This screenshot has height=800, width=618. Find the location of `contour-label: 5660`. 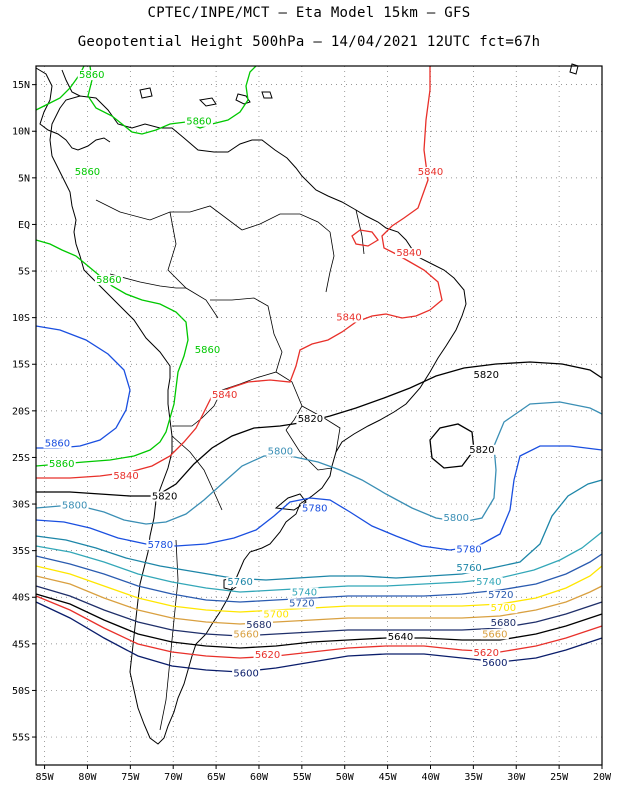

contour-label: 5660 is located at coordinates (245, 634).